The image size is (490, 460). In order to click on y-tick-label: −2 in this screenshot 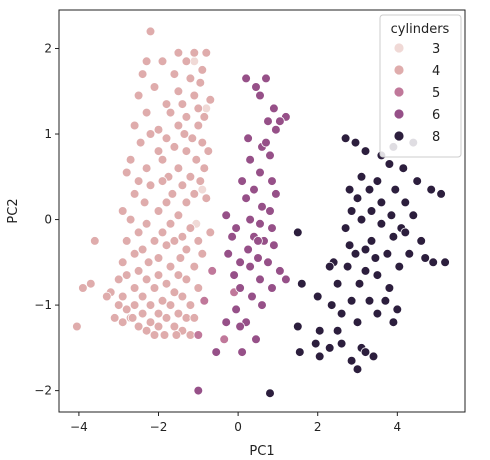, I will do `click(43, 391)`.